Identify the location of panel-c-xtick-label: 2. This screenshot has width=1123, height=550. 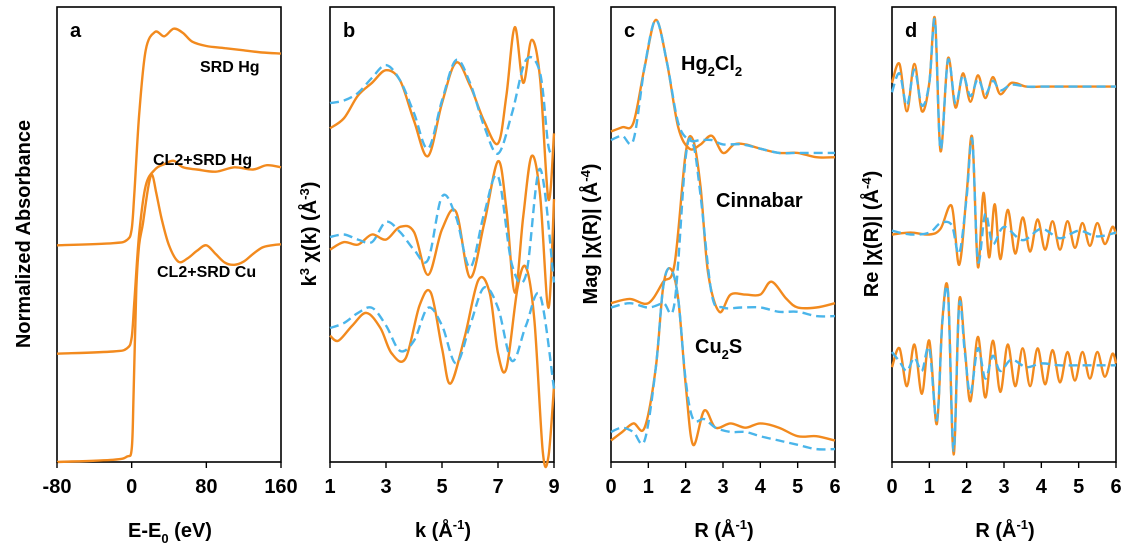
(685, 487).